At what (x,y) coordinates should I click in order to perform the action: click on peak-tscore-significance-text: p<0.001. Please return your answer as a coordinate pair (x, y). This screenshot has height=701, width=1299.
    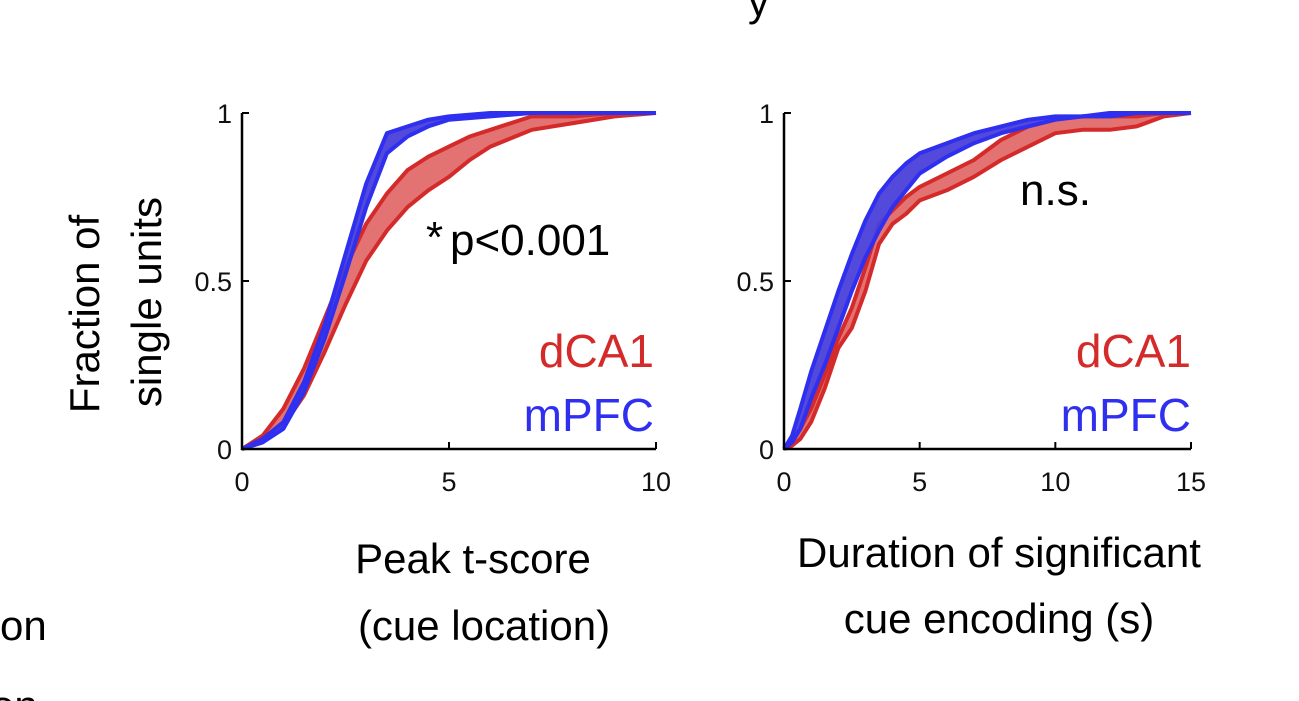
    Looking at the image, I should click on (530, 240).